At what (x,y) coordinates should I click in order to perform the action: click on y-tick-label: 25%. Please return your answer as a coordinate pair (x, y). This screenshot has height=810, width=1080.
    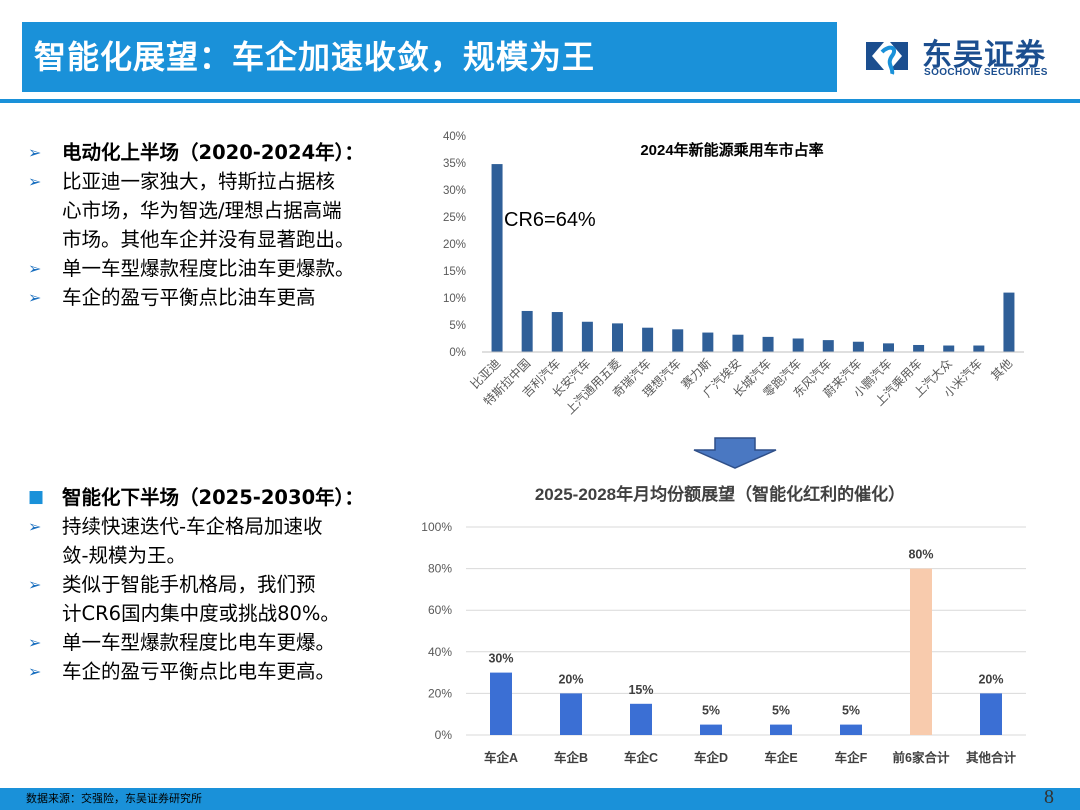
    Looking at the image, I should click on (454, 218).